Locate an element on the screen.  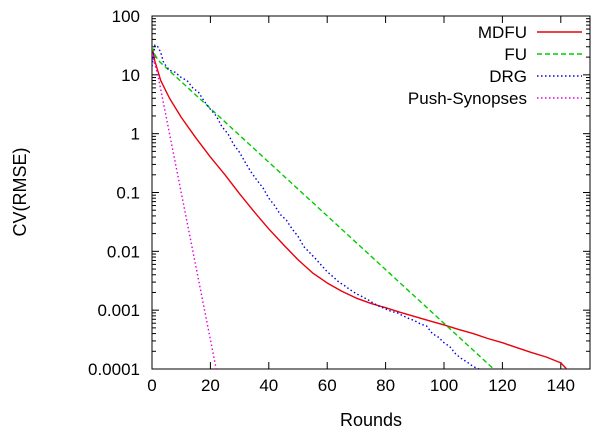
legend-label: Push-Synopses is located at coordinates (467, 98).